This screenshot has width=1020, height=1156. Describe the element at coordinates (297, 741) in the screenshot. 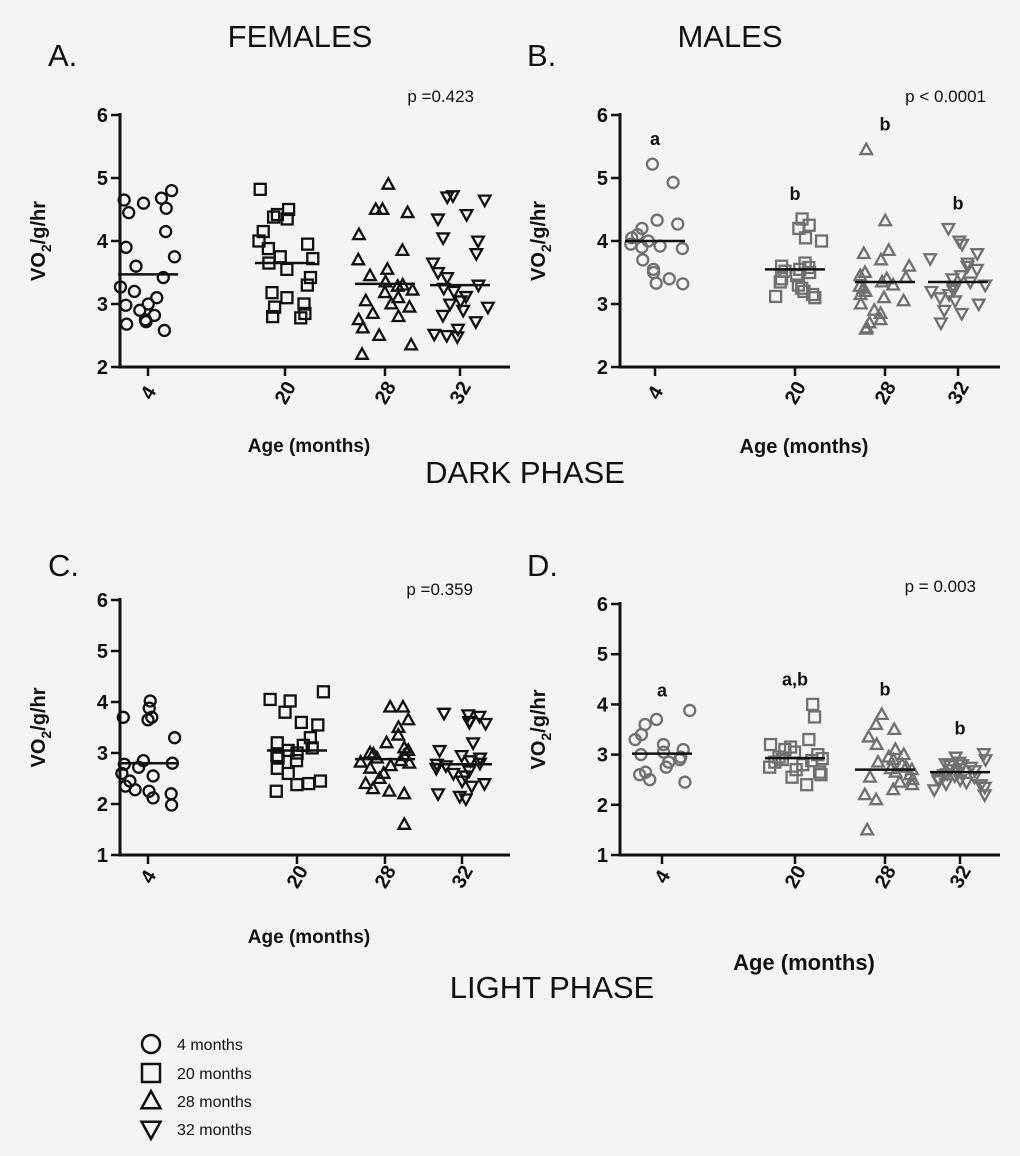

I see `series-20-months` at that location.